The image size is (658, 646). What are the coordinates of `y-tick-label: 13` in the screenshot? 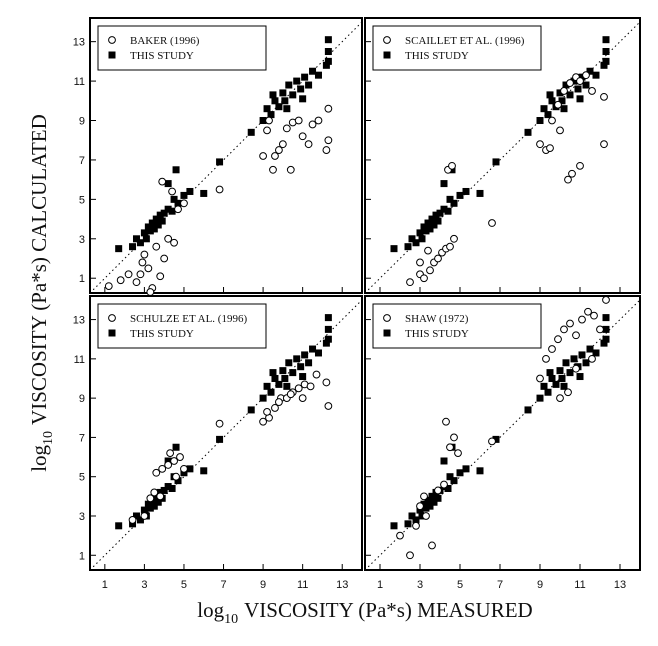 It's located at (79, 321).